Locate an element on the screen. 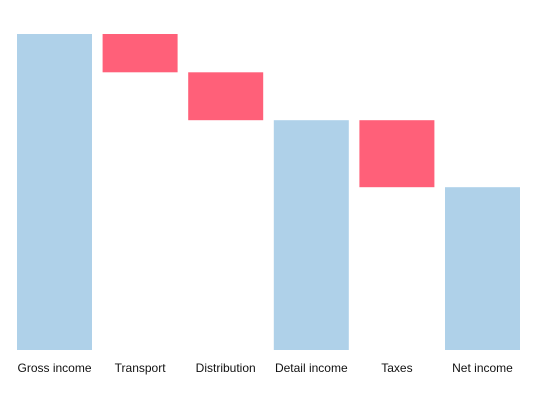  category-label: Net income is located at coordinates (482, 368).